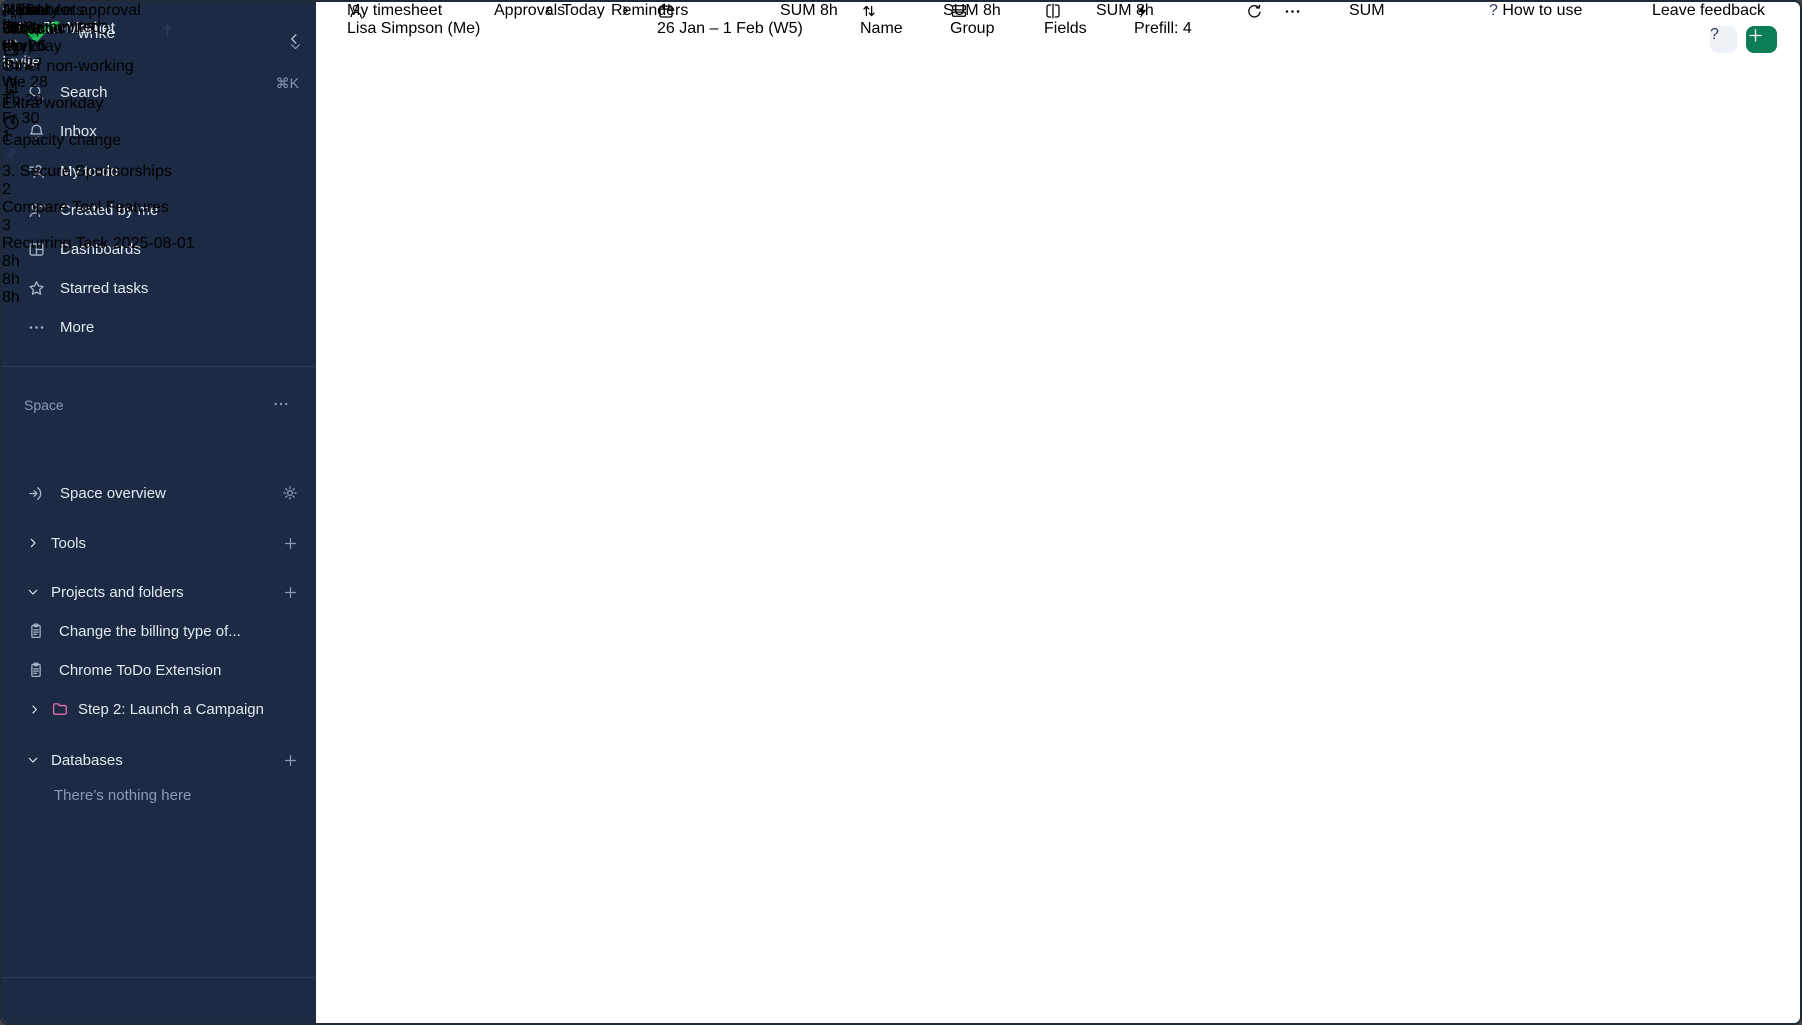 This screenshot has width=1802, height=1025. Describe the element at coordinates (1723, 39) in the screenshot. I see `help-button: ?` at that location.